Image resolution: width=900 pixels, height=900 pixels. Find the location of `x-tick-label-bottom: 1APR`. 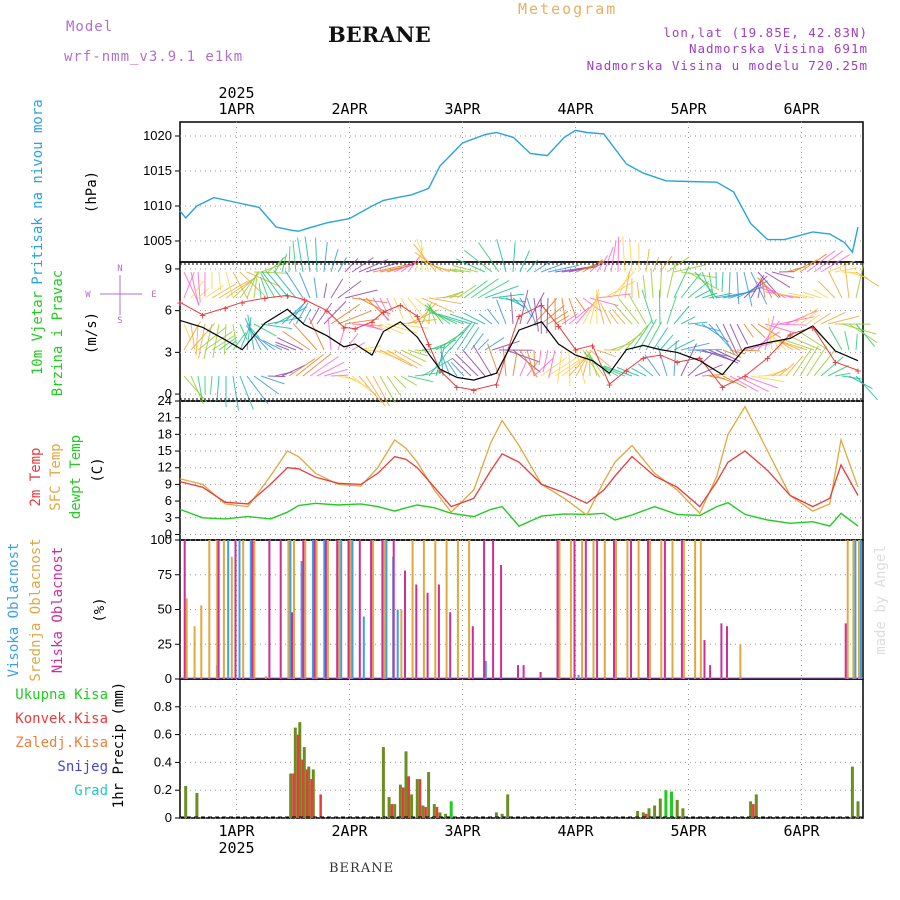

x-tick-label-bottom: 1APR is located at coordinates (236, 831).